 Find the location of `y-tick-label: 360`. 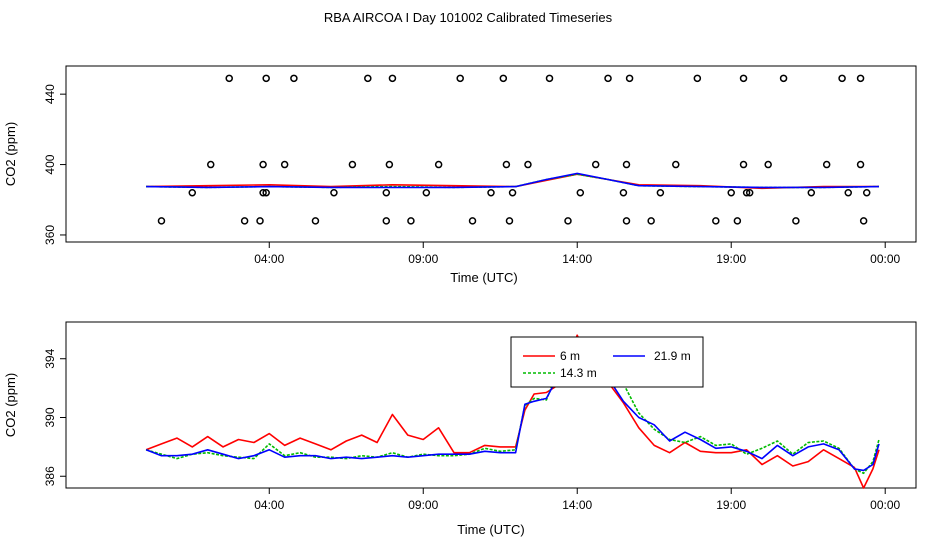

y-tick-label: 360 is located at coordinates (50, 235).